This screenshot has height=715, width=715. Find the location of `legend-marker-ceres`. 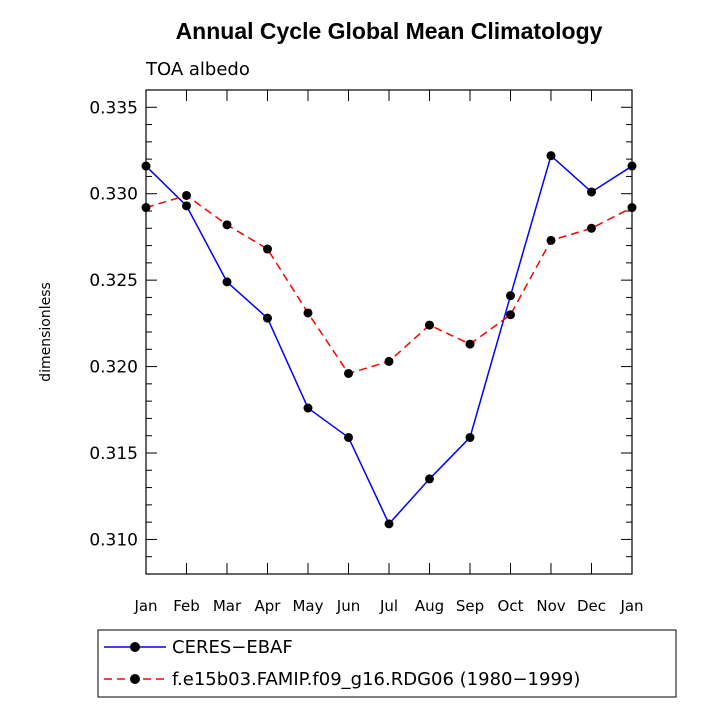

legend-marker-ceres is located at coordinates (135, 647).